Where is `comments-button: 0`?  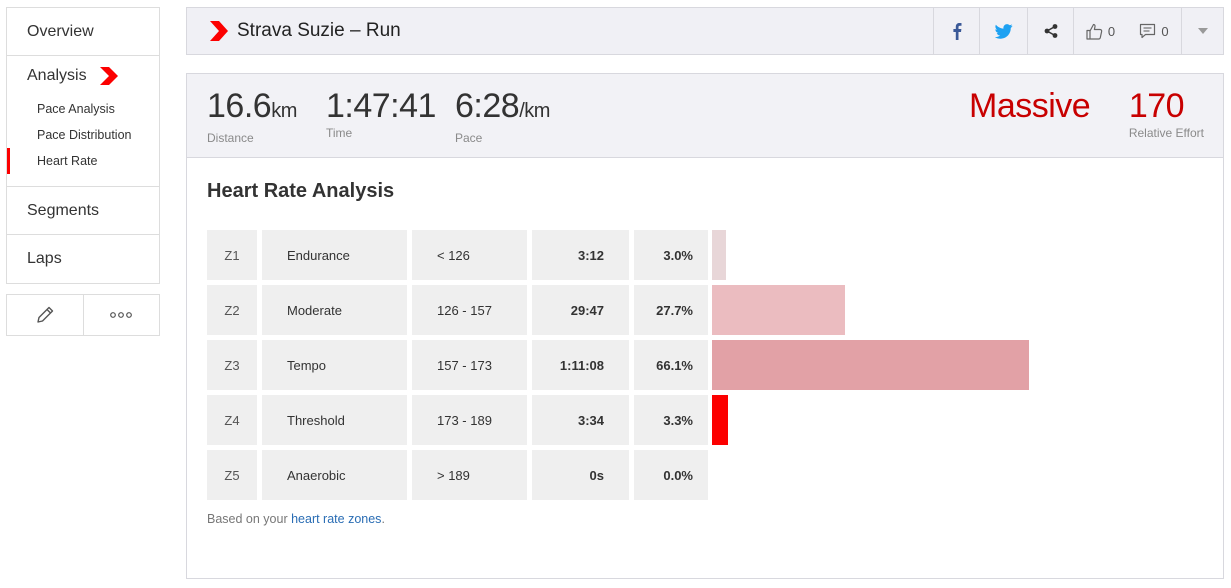
comments-button: 0 is located at coordinates (1154, 31).